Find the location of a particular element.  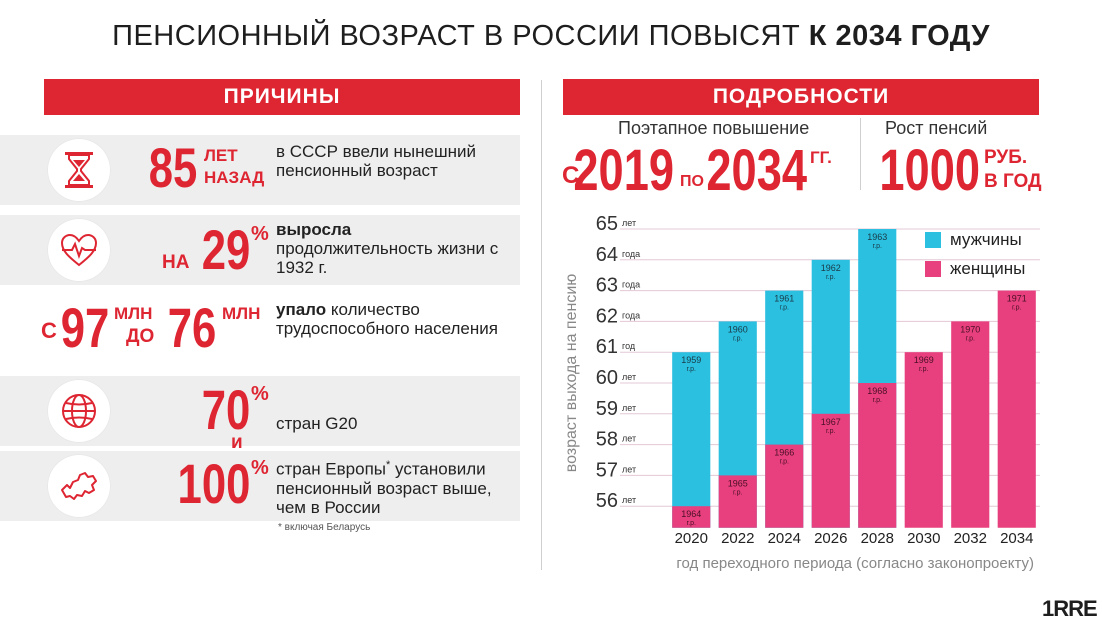

x-tick-2032: 2032 is located at coordinates (970, 538).